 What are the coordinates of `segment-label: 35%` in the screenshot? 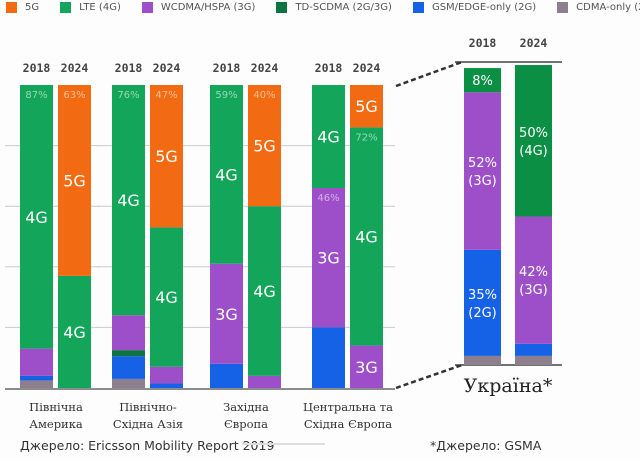 It's located at (482, 295).